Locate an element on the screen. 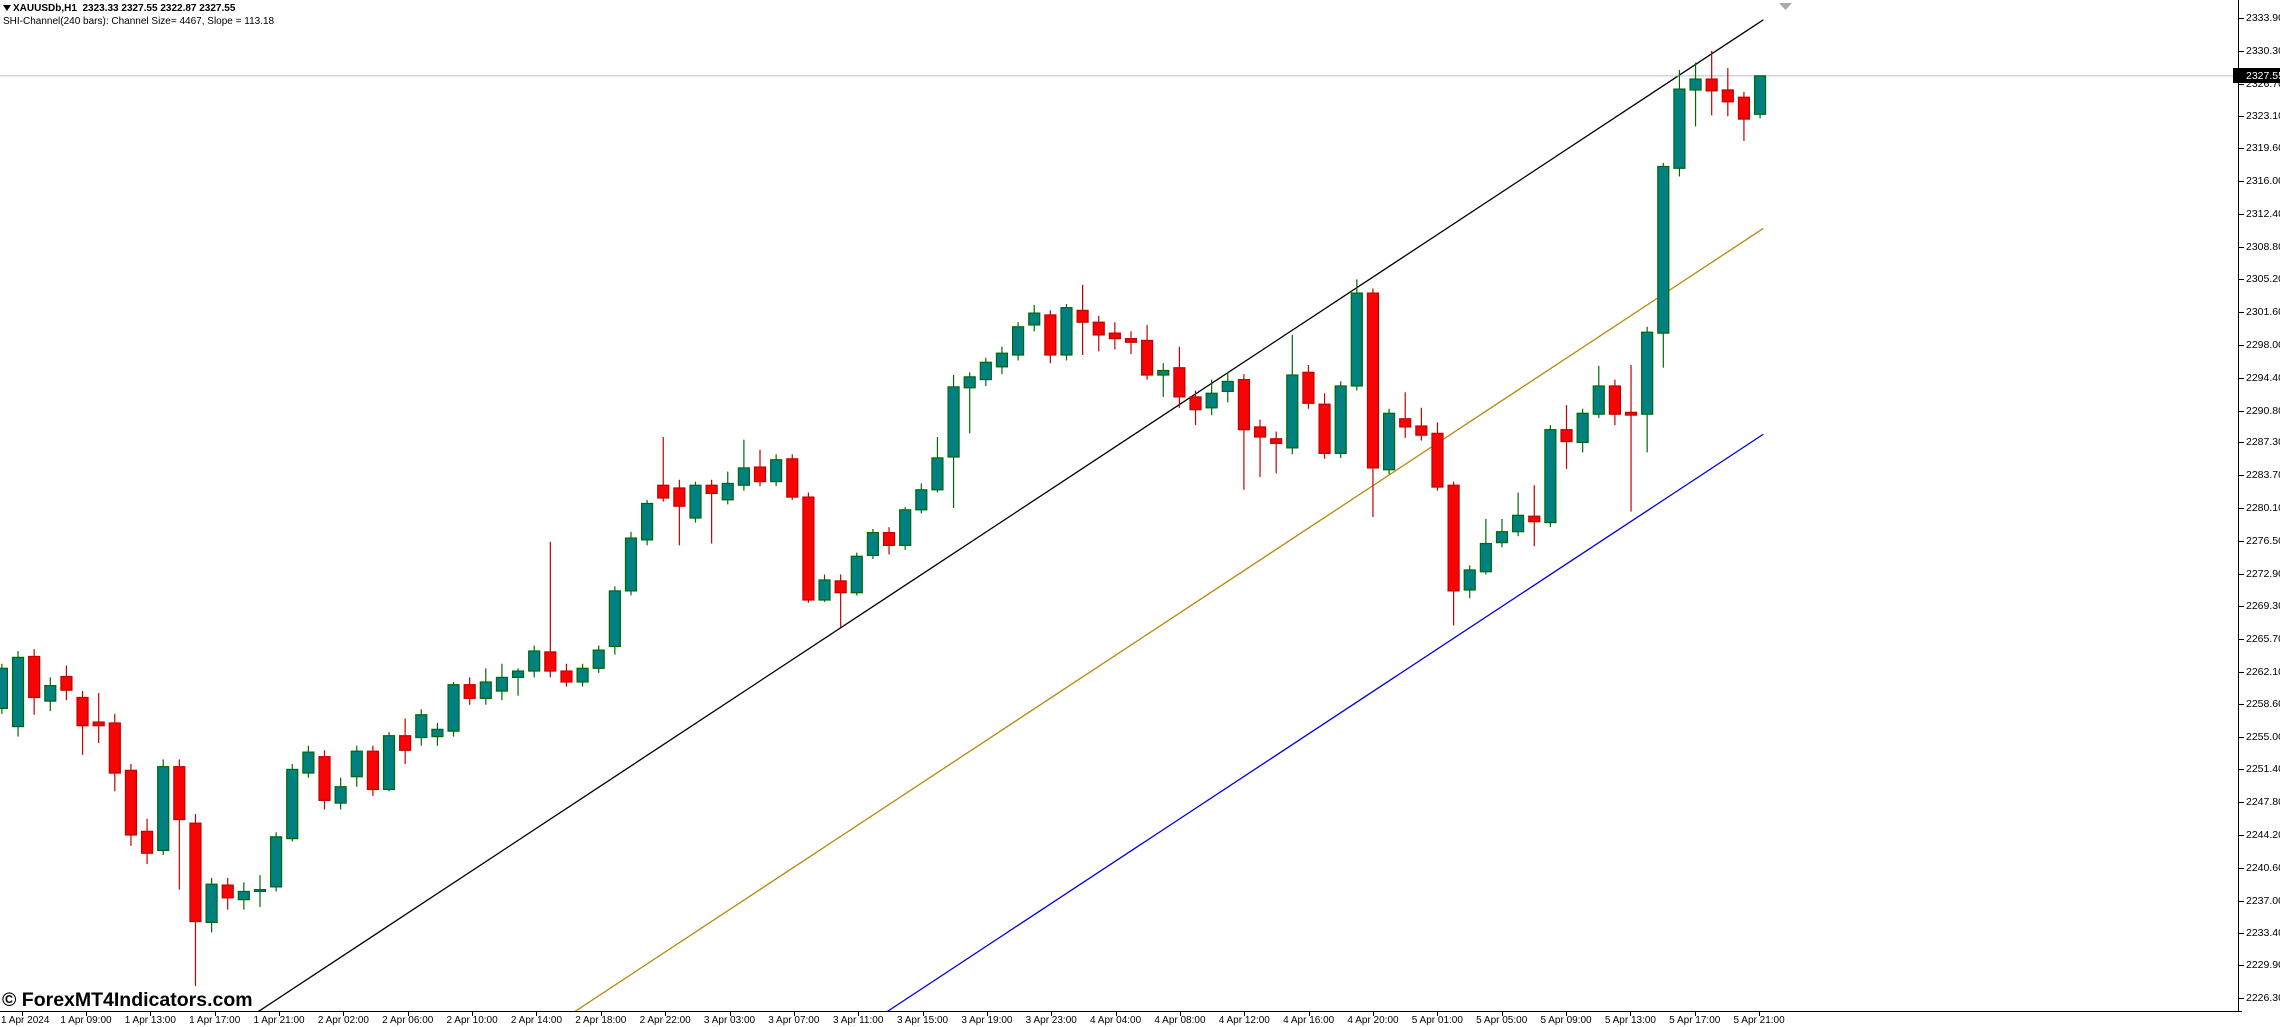 This screenshot has width=2280, height=1027. price-tick-label: 2308.80 is located at coordinates (2263, 246).